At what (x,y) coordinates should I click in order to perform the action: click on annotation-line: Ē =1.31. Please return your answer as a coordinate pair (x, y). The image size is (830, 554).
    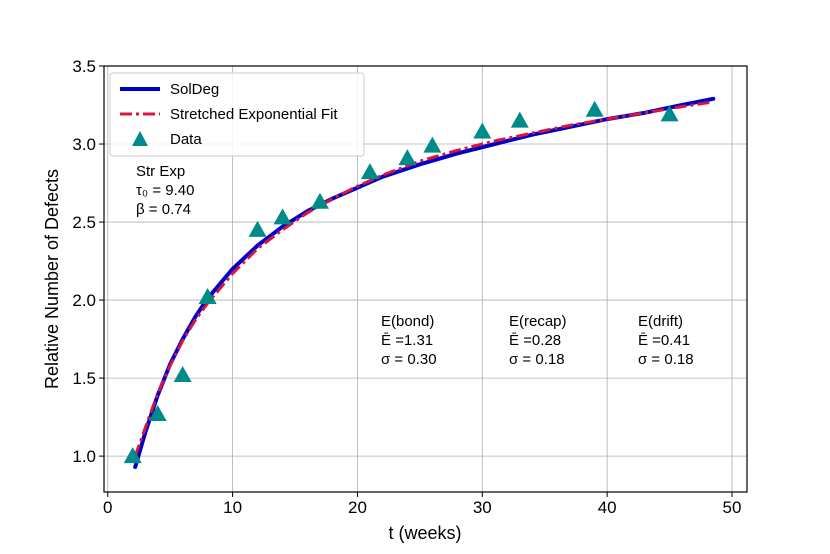
    Looking at the image, I should click on (407, 340).